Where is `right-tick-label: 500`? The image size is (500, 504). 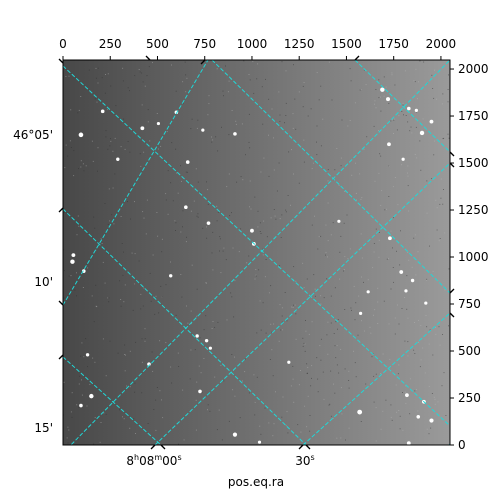
right-tick-label: 500 is located at coordinates (469, 351).